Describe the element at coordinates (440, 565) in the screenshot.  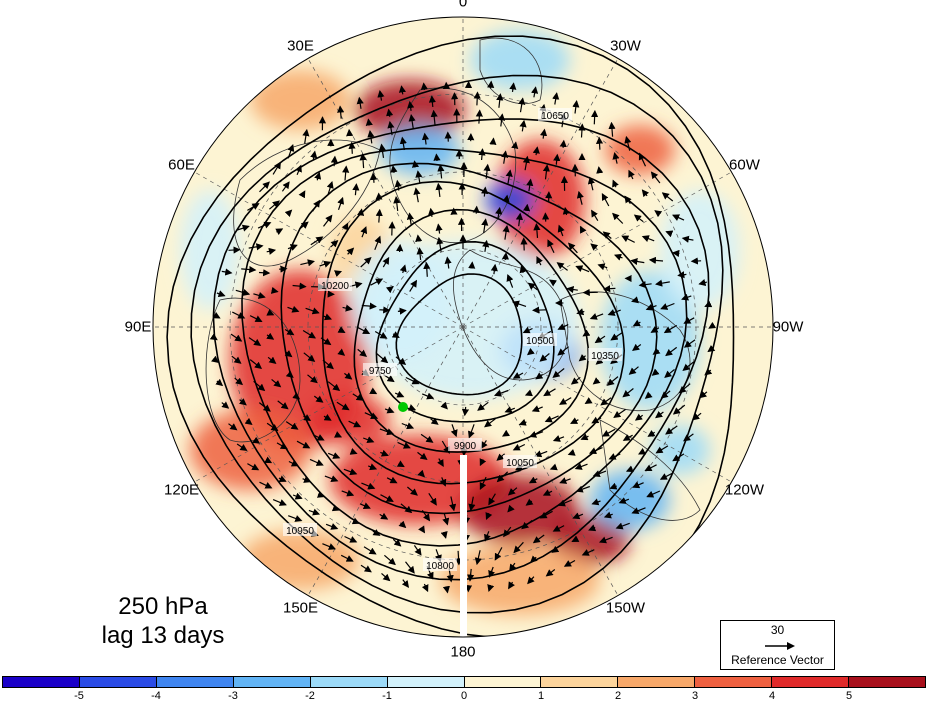
I see `contour-label: 10800` at that location.